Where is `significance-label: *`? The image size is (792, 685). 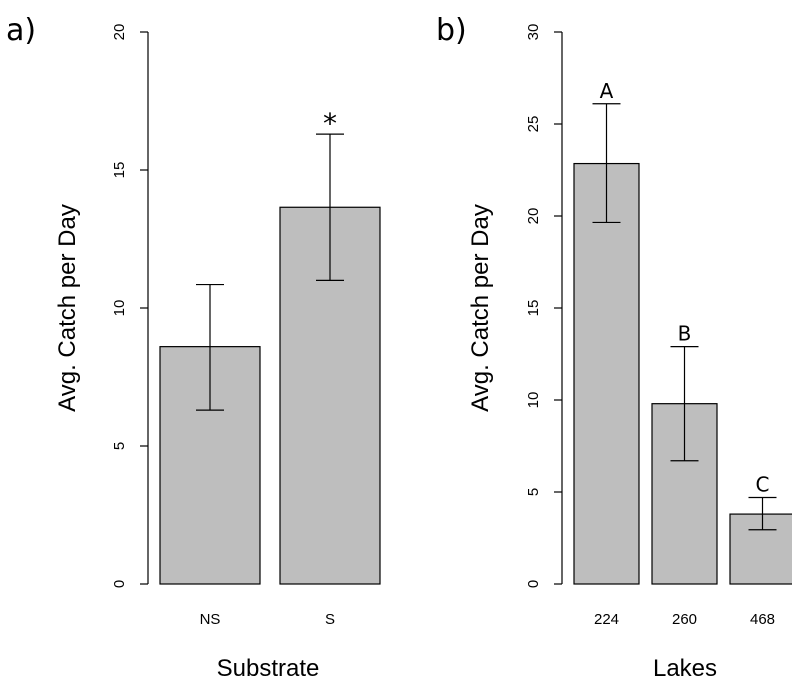
significance-label: * is located at coordinates (330, 123).